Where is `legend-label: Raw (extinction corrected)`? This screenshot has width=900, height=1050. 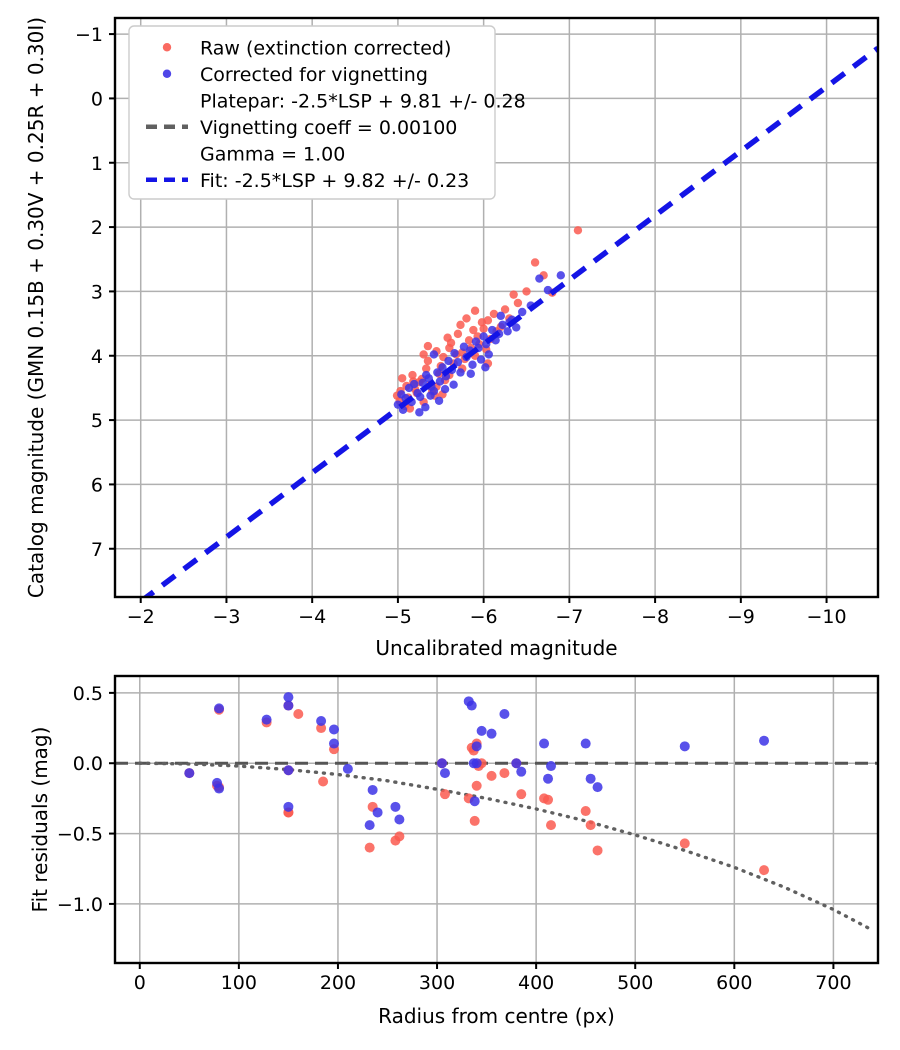 legend-label: Raw (extinction corrected) is located at coordinates (325, 48).